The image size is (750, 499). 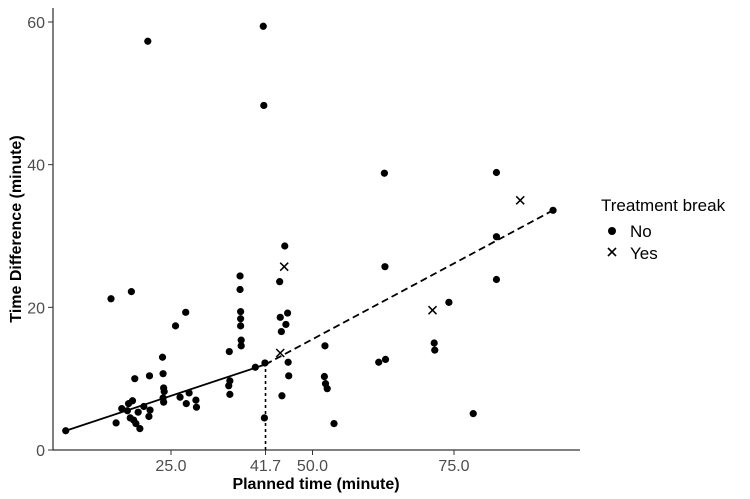 I want to click on legend-marker-yes, so click(x=612, y=252).